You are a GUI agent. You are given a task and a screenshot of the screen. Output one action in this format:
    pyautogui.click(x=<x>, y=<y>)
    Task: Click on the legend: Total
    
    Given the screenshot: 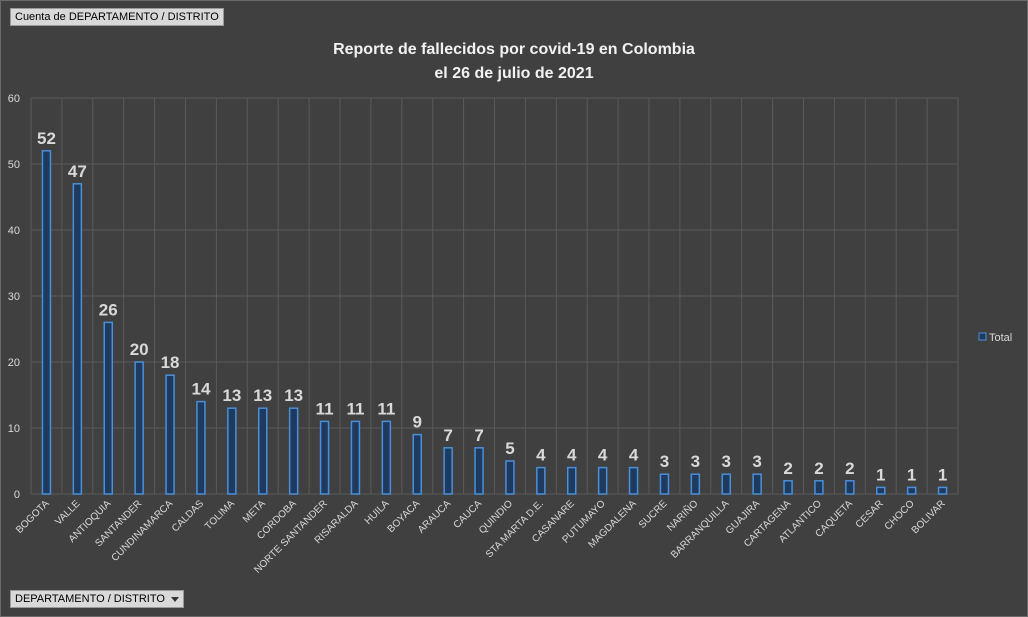 What is the action you would take?
    pyautogui.click(x=995, y=338)
    